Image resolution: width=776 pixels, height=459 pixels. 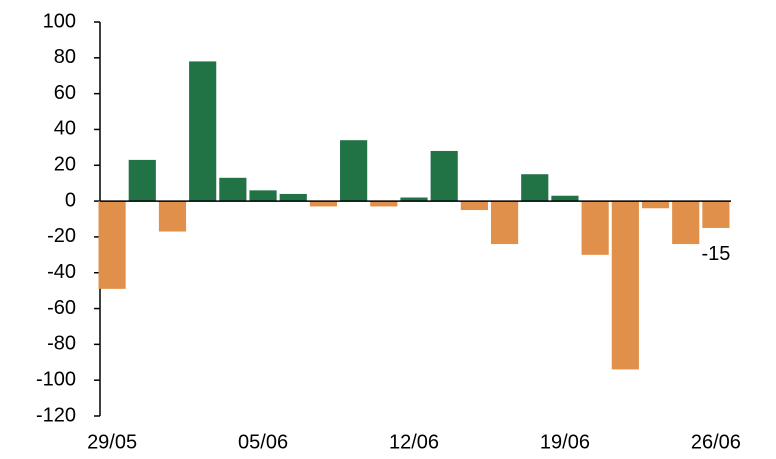 What do you see at coordinates (61, 344) in the screenshot?
I see `y-tick-label: -80` at bounding box center [61, 344].